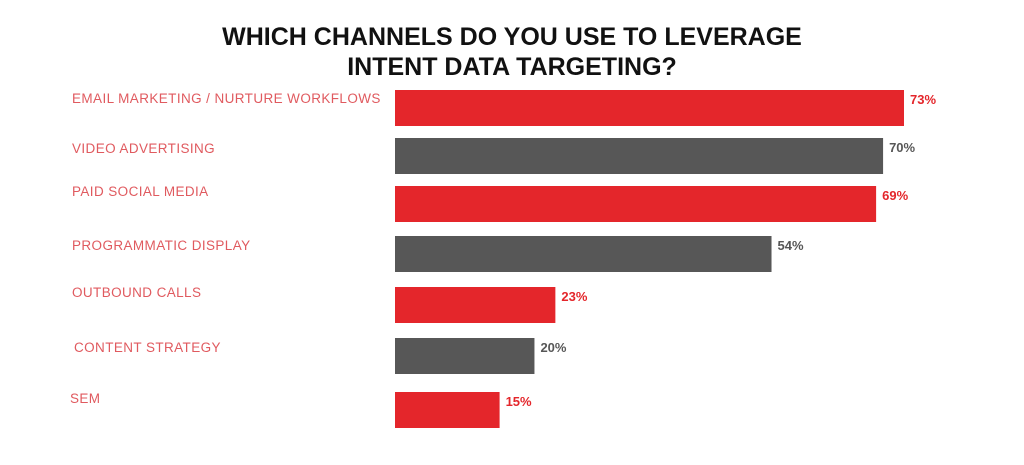  I want to click on category-label-6: SEM, so click(85, 398).